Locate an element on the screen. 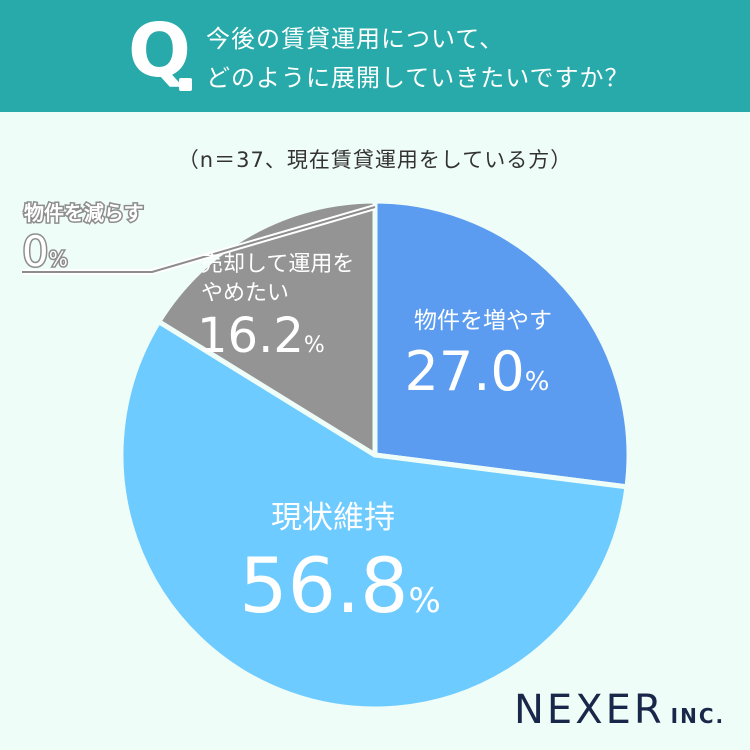 This screenshot has width=750, height=750. question-header: Q 今後の賃貸運用について、 どのように展開していきたいですか？ is located at coordinates (375, 56).